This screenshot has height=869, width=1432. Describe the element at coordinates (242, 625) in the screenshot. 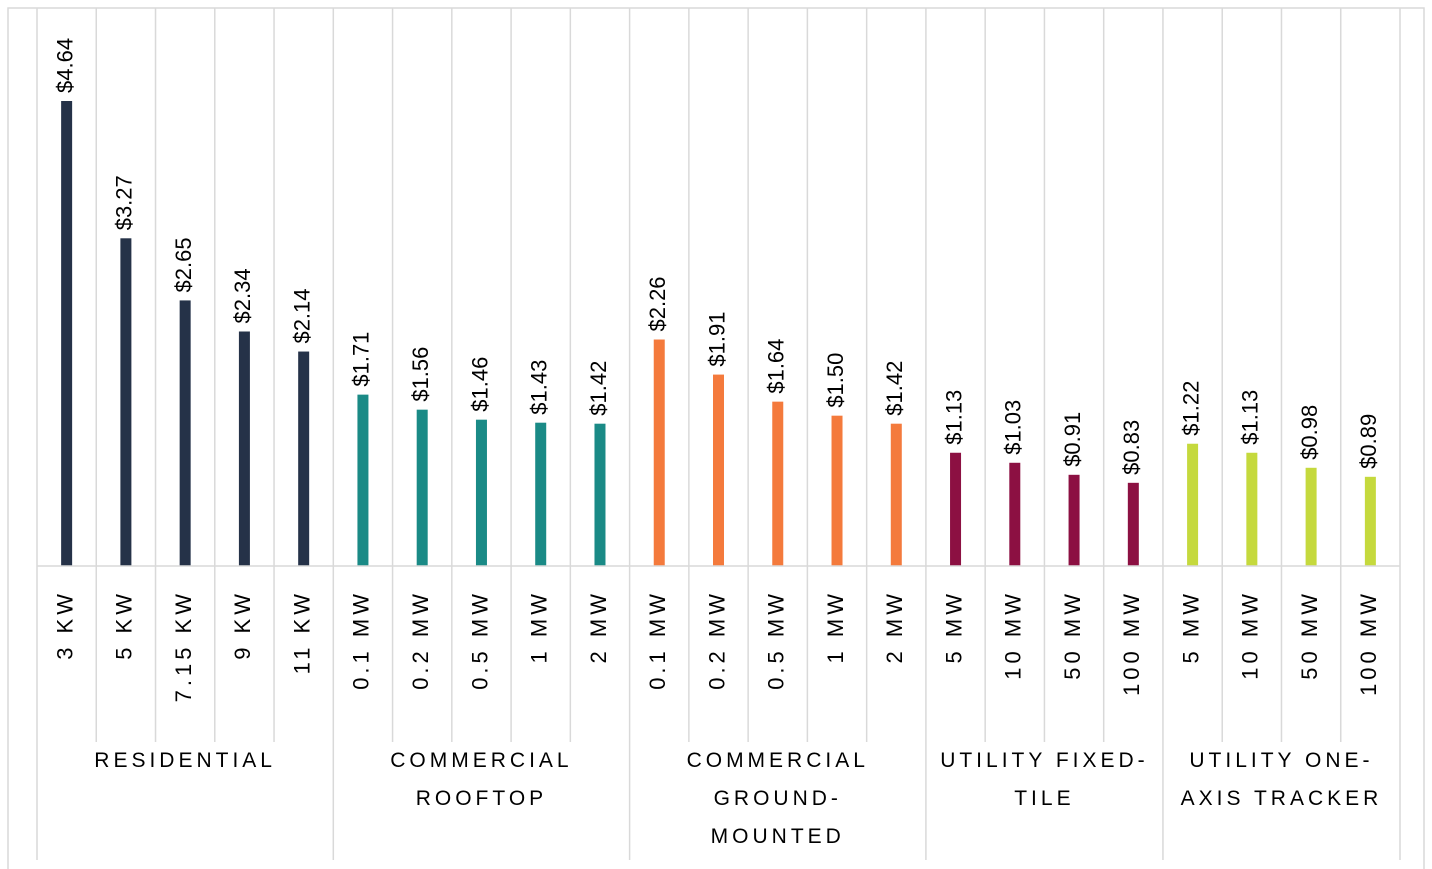

I see `x-tick-label: 9 KW` at that location.